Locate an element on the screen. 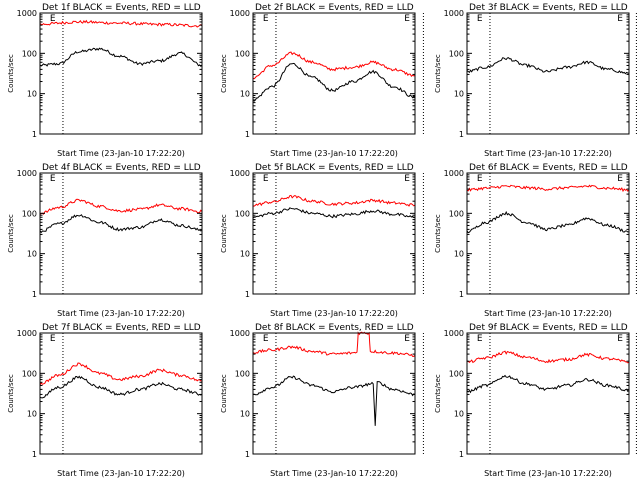 The image size is (640, 480). panel-title: Det 6f BLACK = Events, RED = LLD is located at coordinates (548, 168).